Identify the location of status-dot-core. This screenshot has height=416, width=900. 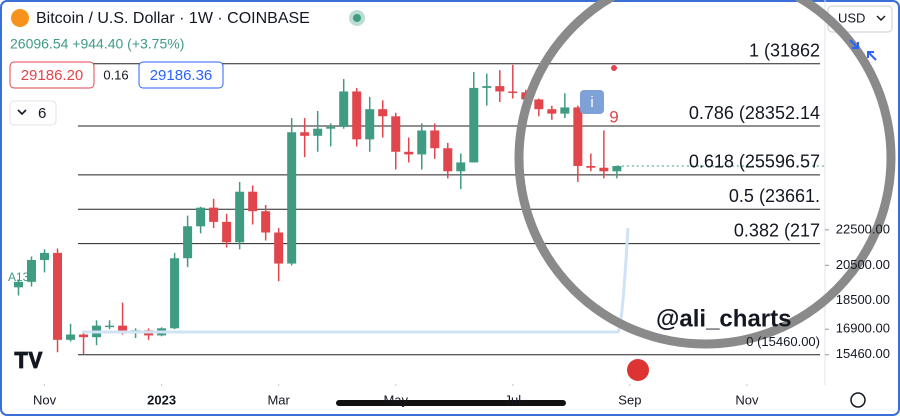
(357, 18).